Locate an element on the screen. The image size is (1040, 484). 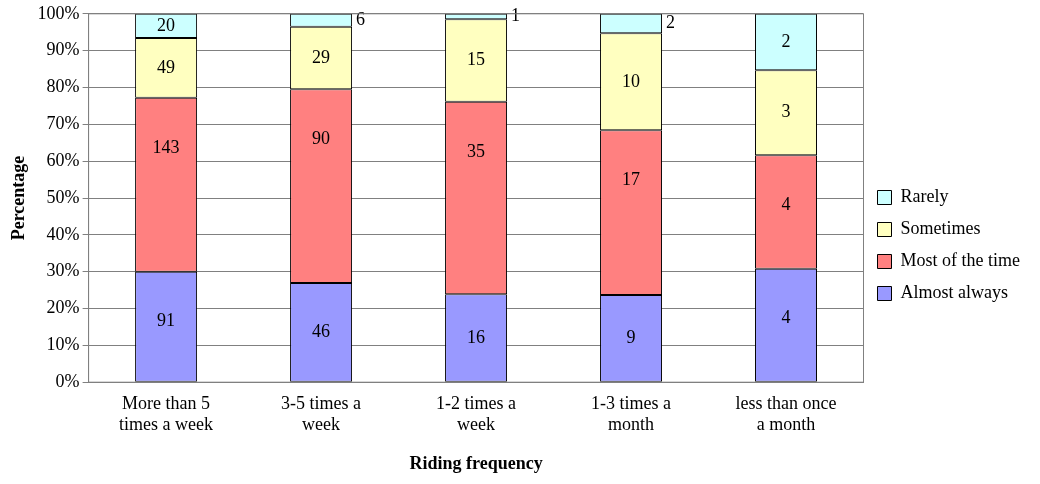
annotation: 20 is located at coordinates (166, 24).